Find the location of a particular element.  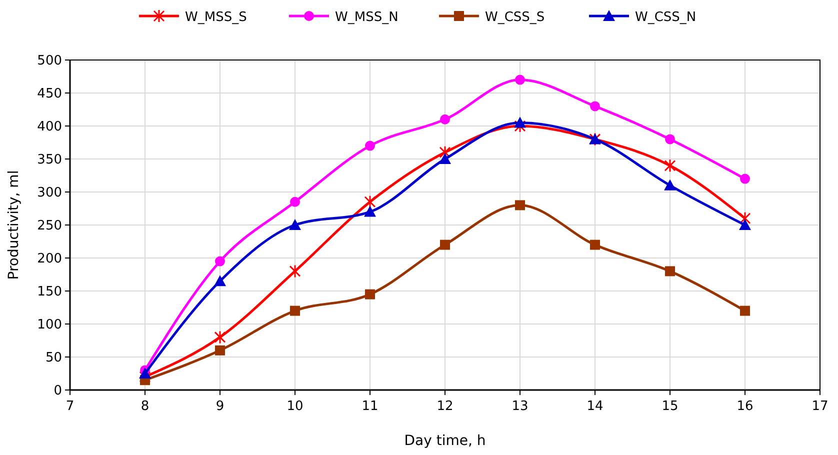

legend-label: W_MSS_S is located at coordinates (216, 17).